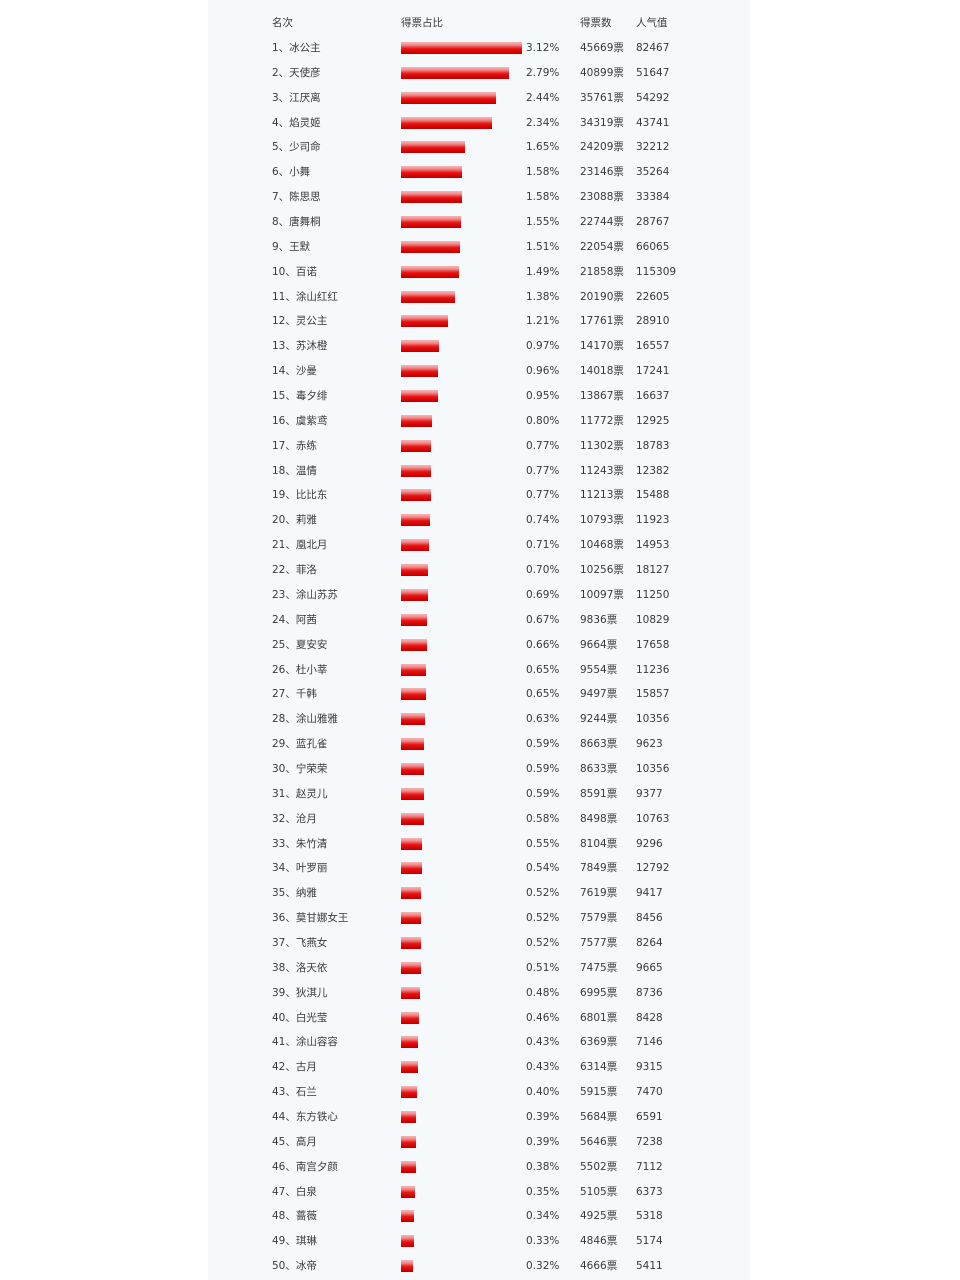 The image size is (960, 1280). Describe the element at coordinates (300, 346) in the screenshot. I see `rank-name: 13、苏沐橙` at that location.